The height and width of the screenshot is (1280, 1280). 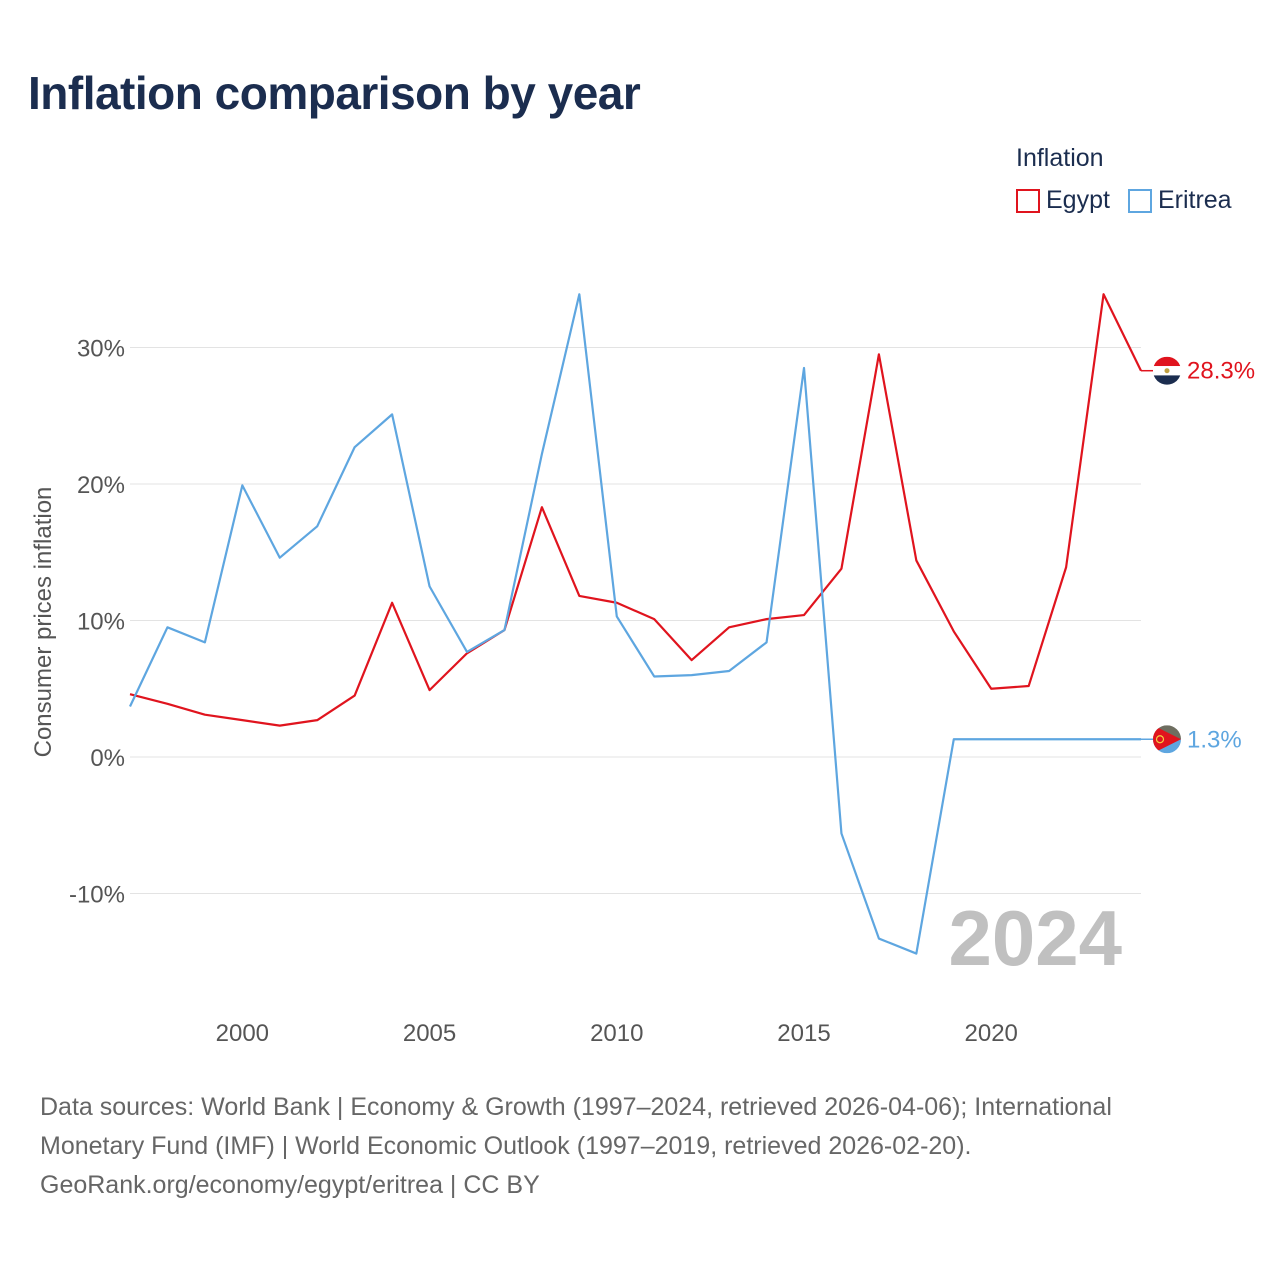 I want to click on y-tick-label: 10%, so click(x=101, y=622).